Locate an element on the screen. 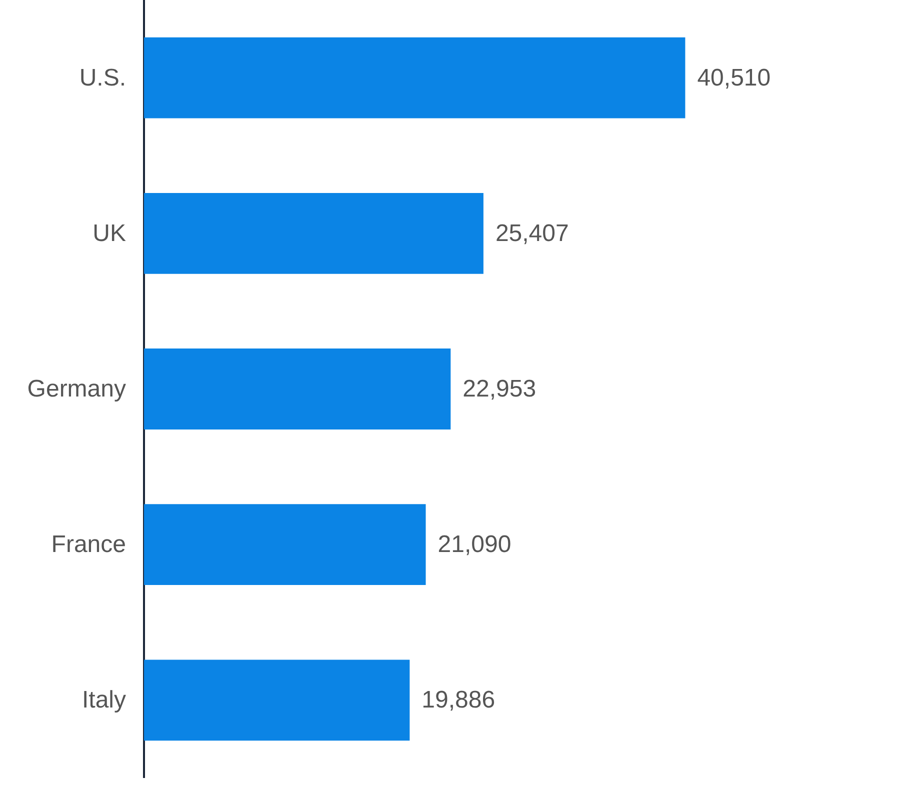 The height and width of the screenshot is (786, 910). data-label: 40,510 is located at coordinates (734, 78).